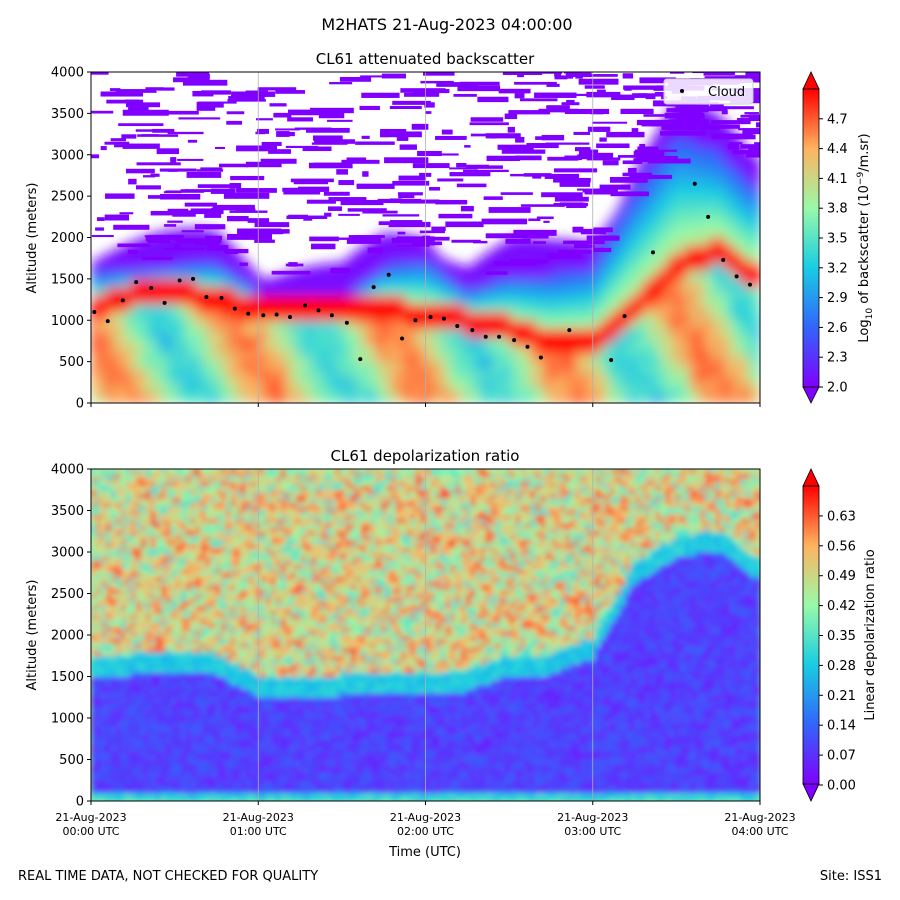  I want to click on backscatter-y-axis-label: Altitude (meters), so click(32, 238).